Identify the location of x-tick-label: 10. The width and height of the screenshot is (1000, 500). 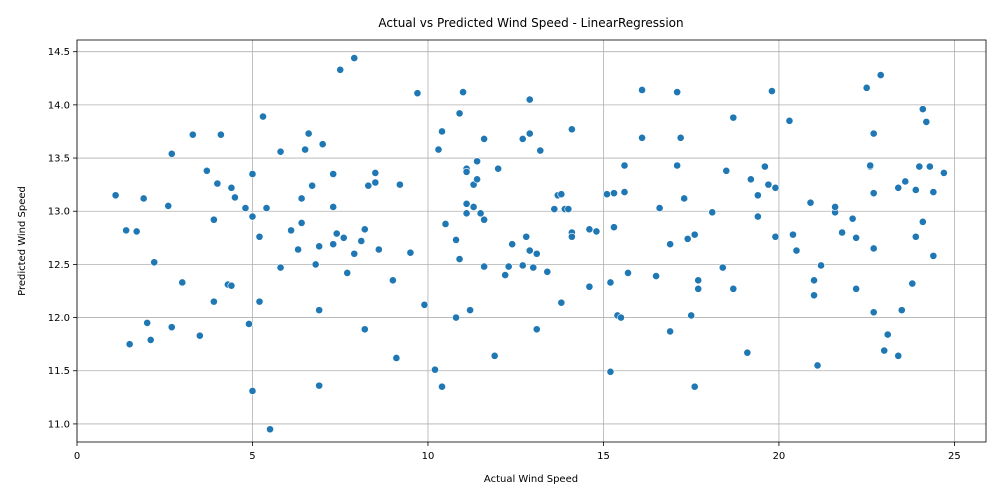
(428, 456).